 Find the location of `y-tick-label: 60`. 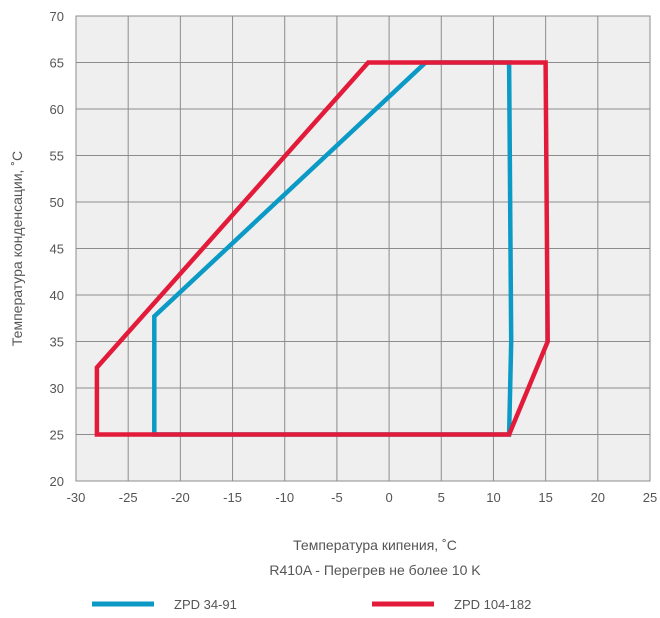

y-tick-label: 60 is located at coordinates (57, 109).